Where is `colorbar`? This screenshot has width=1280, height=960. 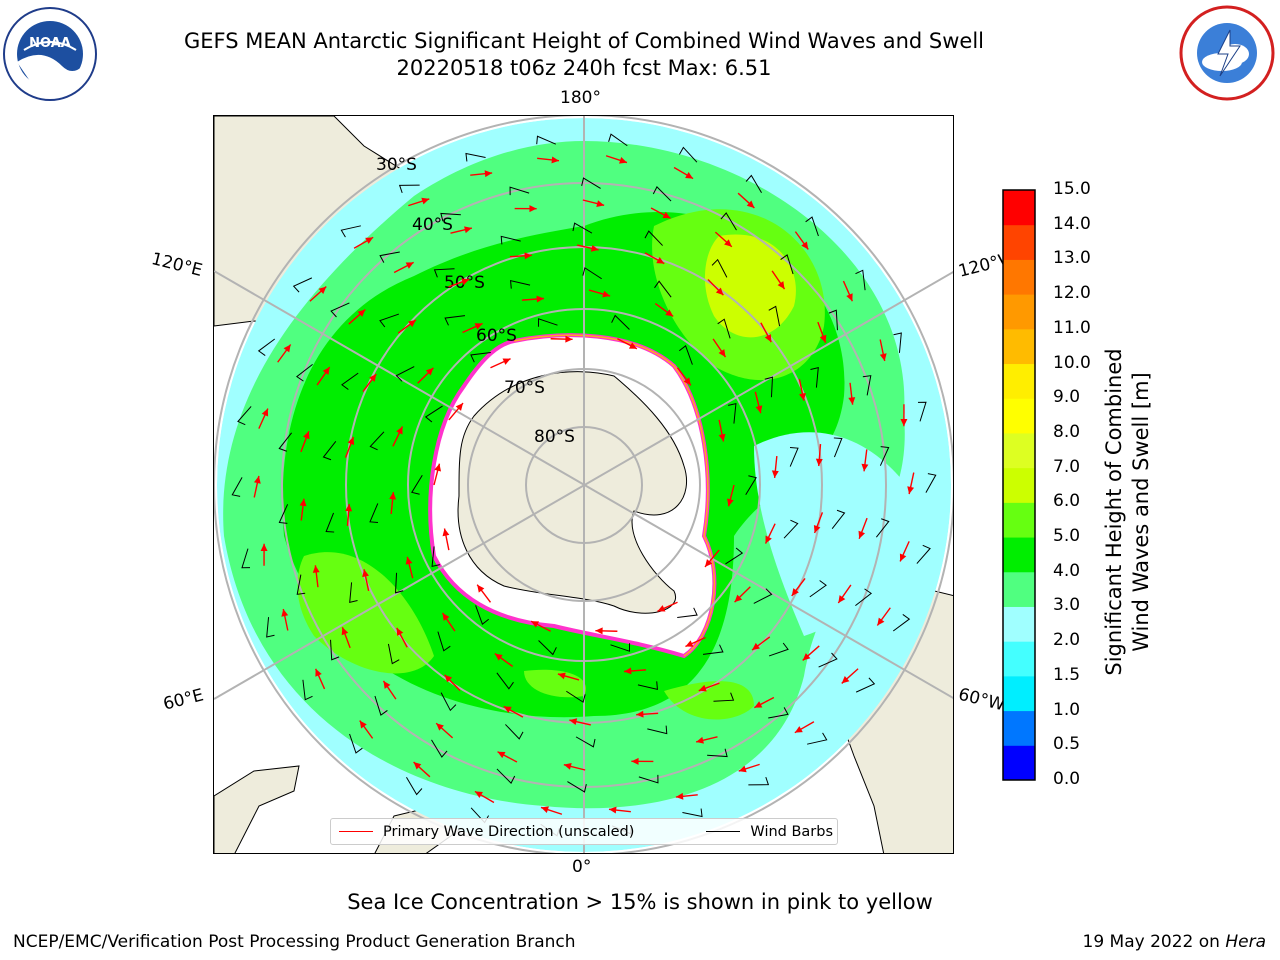 colorbar is located at coordinates (1019, 485).